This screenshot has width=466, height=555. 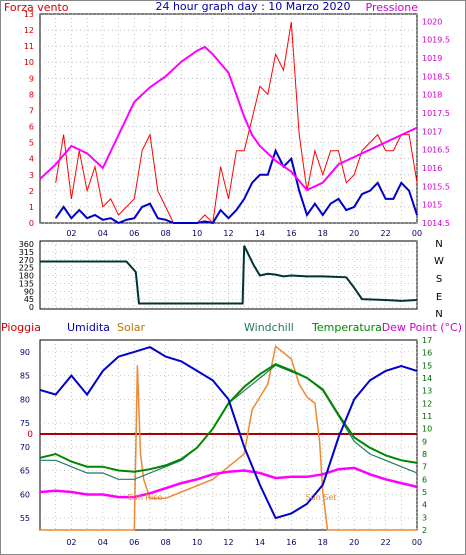 What do you see at coordinates (436, 113) in the screenshot?
I see `y-tick-label: 1017.5` at bounding box center [436, 113].